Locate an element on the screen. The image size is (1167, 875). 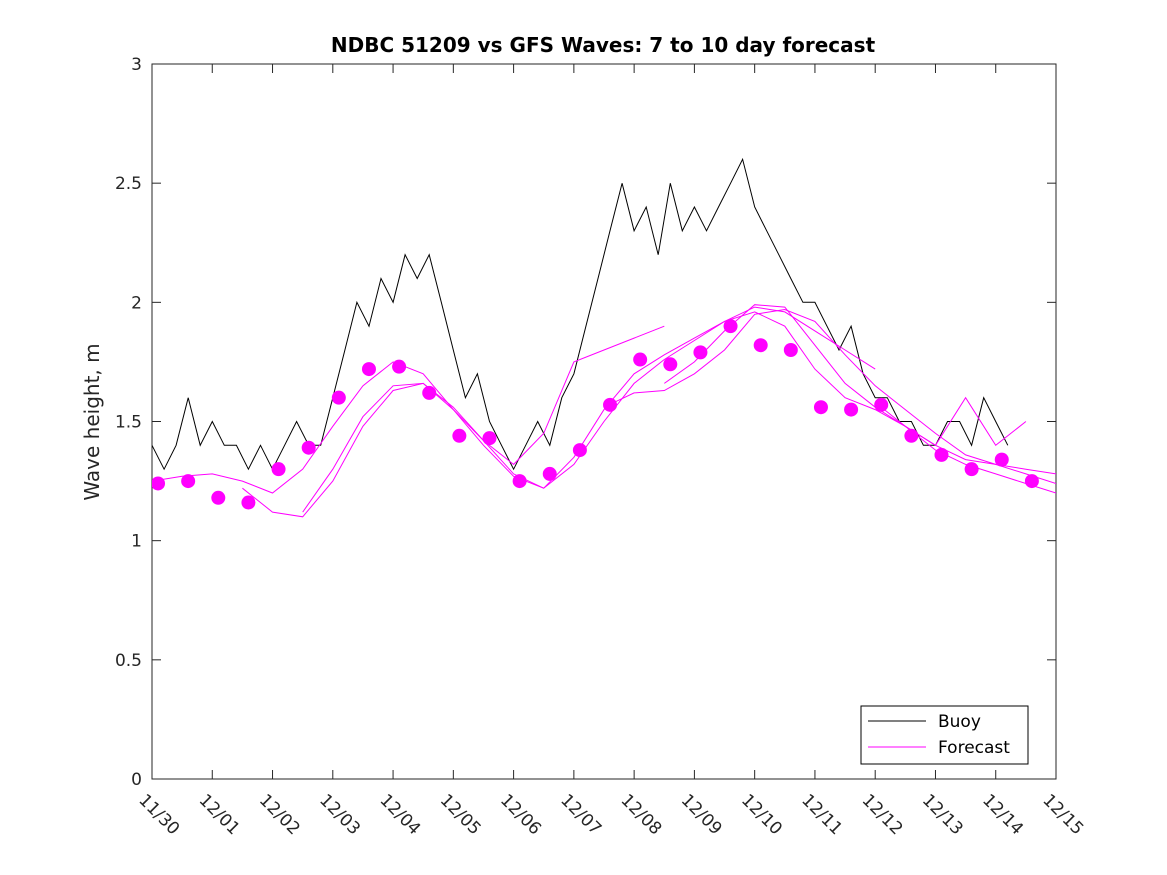
y-tick-label: 0.5 is located at coordinates (128, 661).